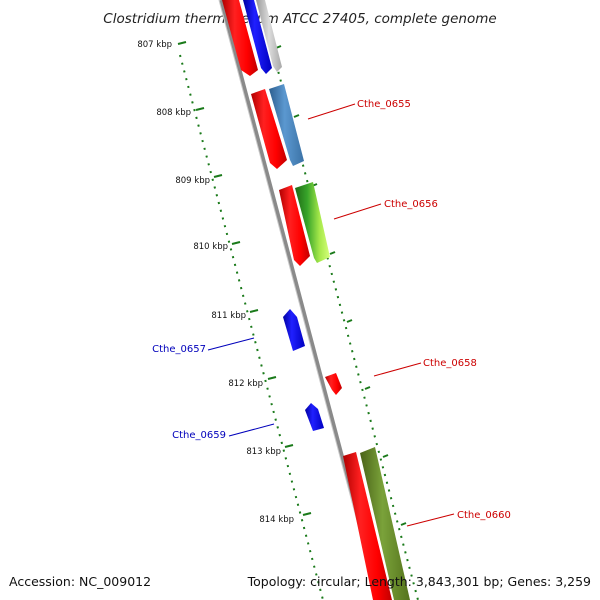  Describe the element at coordinates (411, 204) in the screenshot. I see `gene-label-text: Cthe_0656` at that location.